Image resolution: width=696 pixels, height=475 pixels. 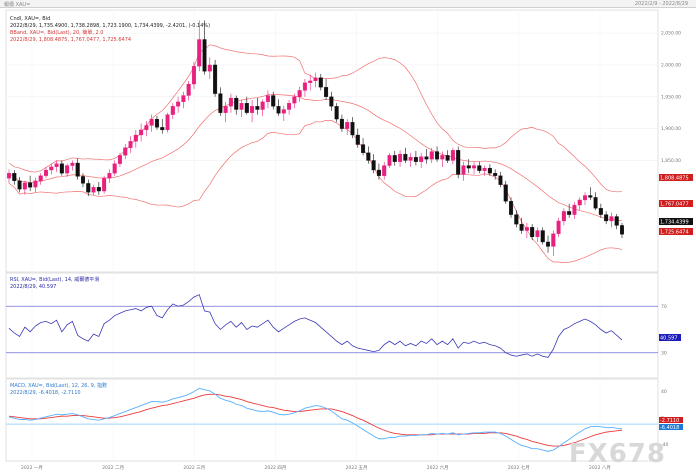 I want to click on bb-lower-tag-label: 1,725.6474, so click(x=674, y=233).